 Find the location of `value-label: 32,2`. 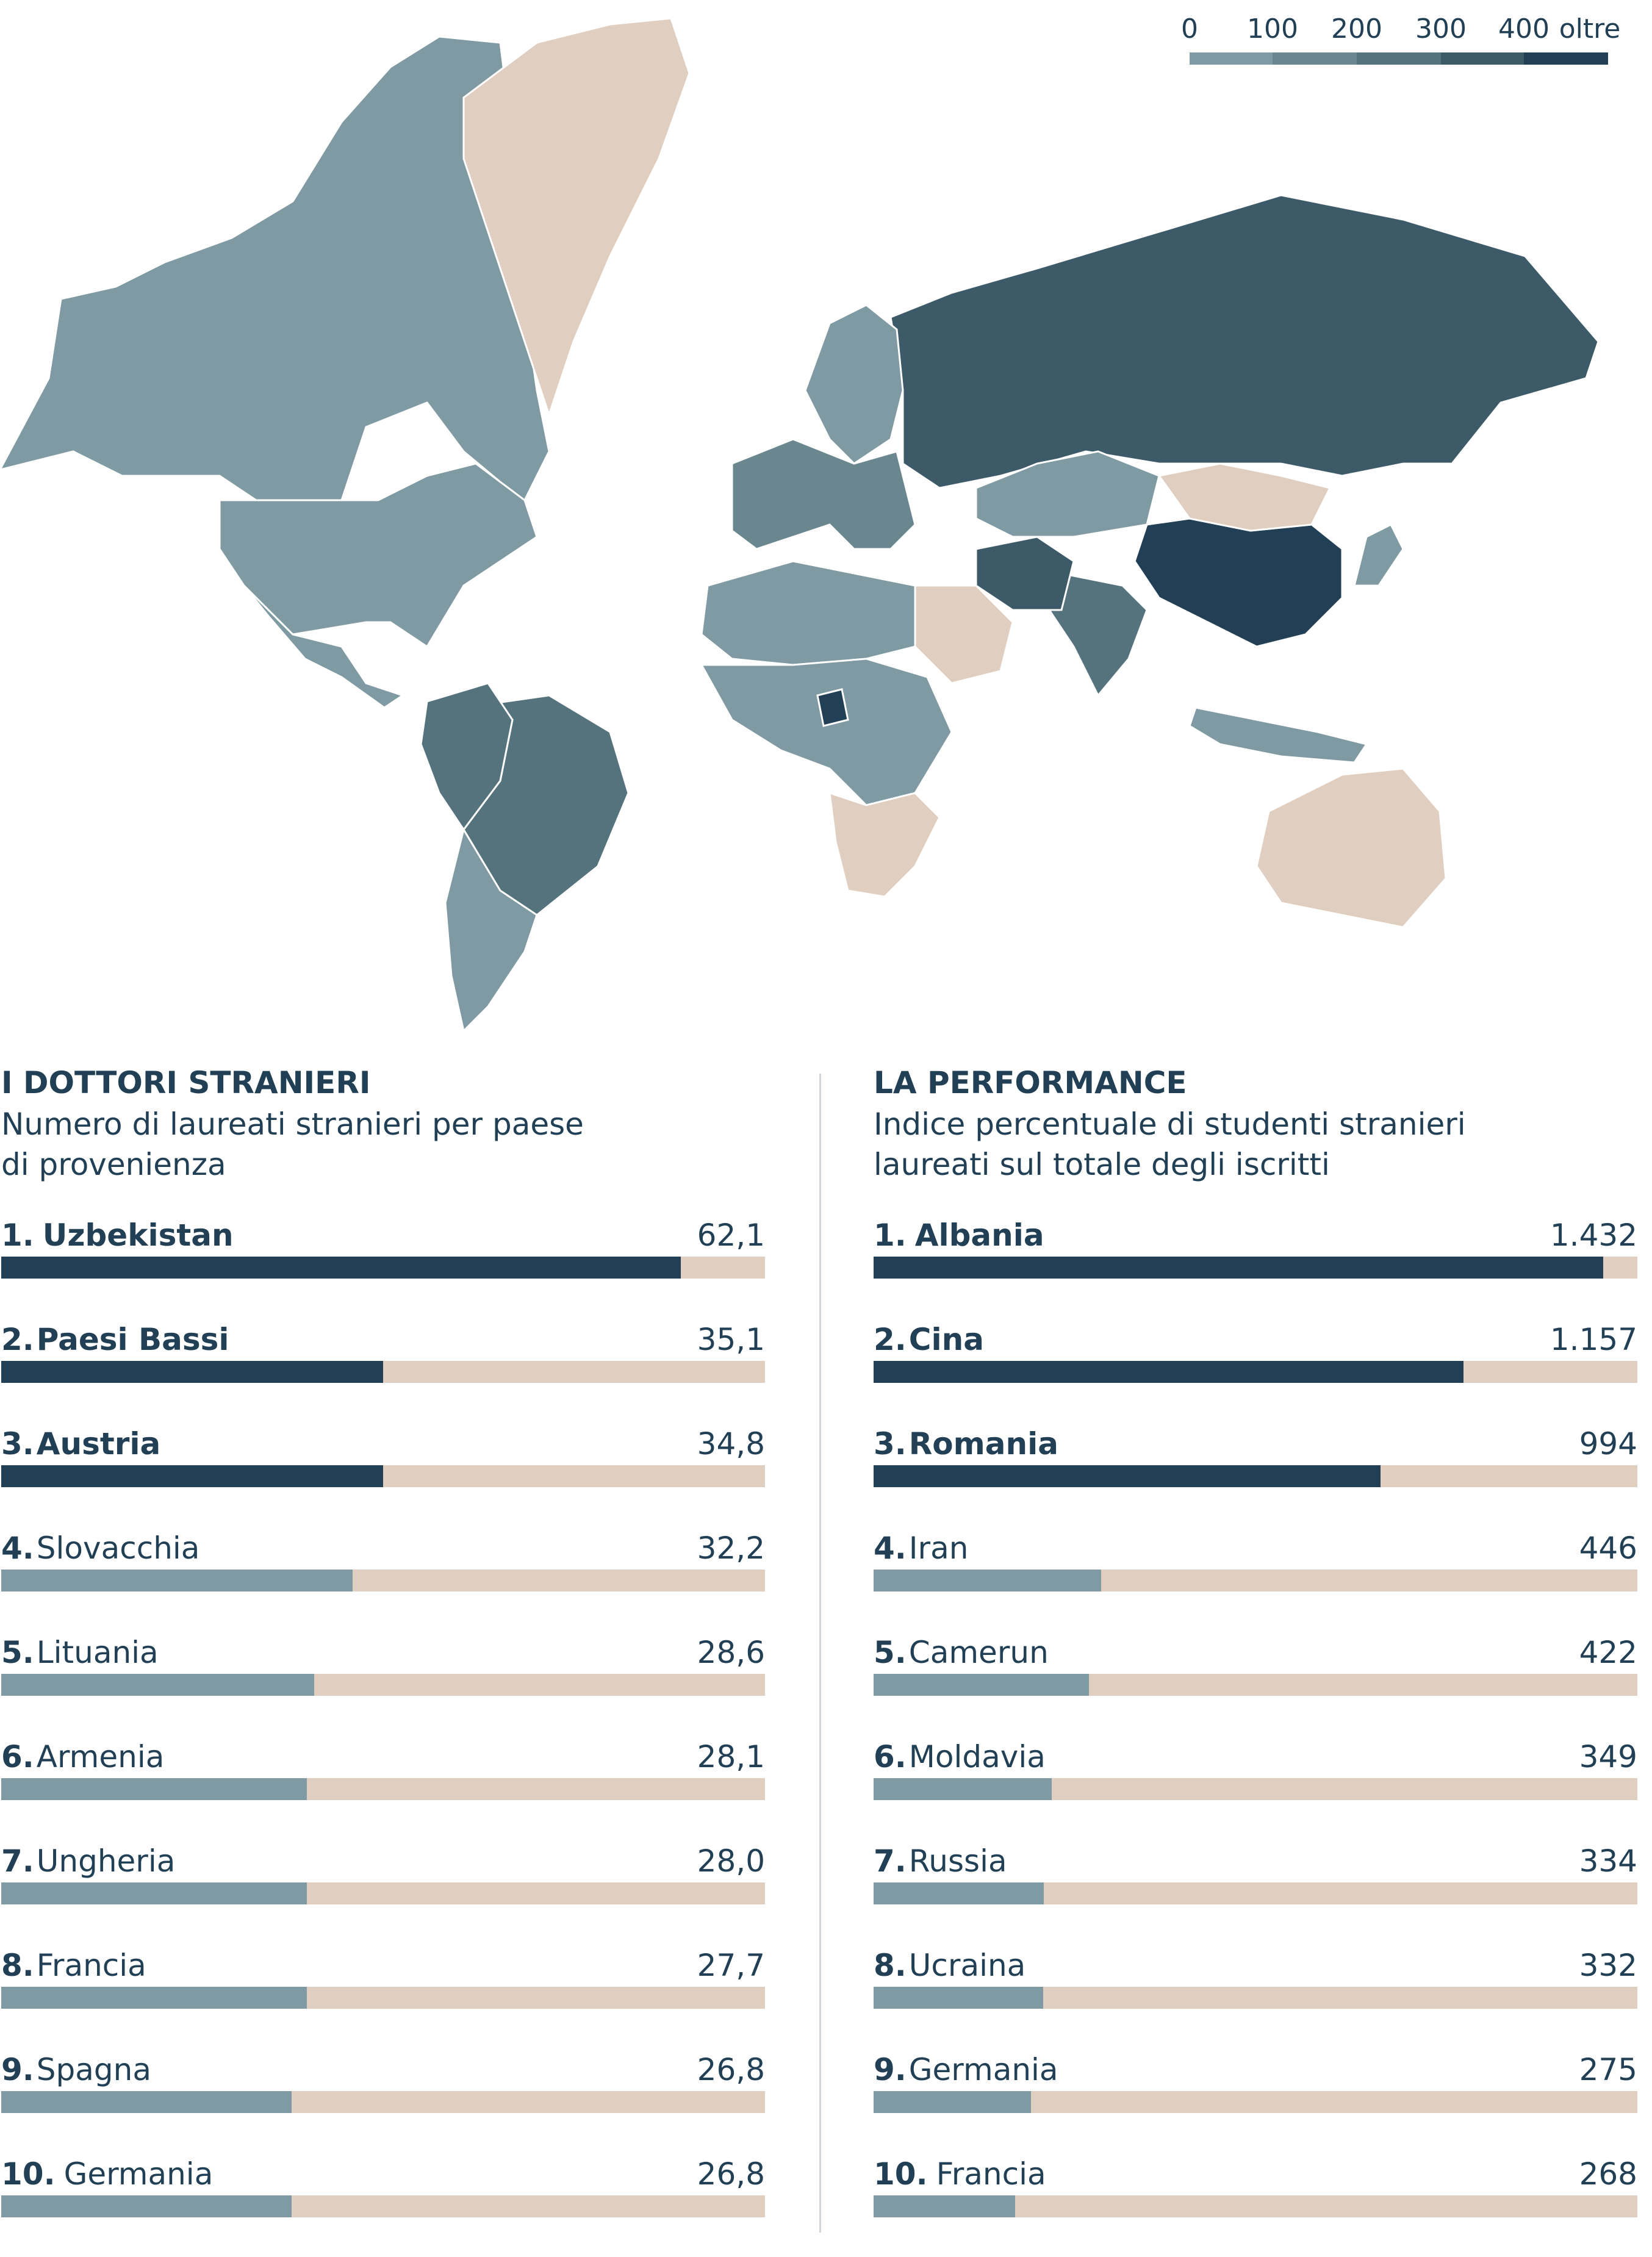

value-label: 32,2 is located at coordinates (731, 1548).